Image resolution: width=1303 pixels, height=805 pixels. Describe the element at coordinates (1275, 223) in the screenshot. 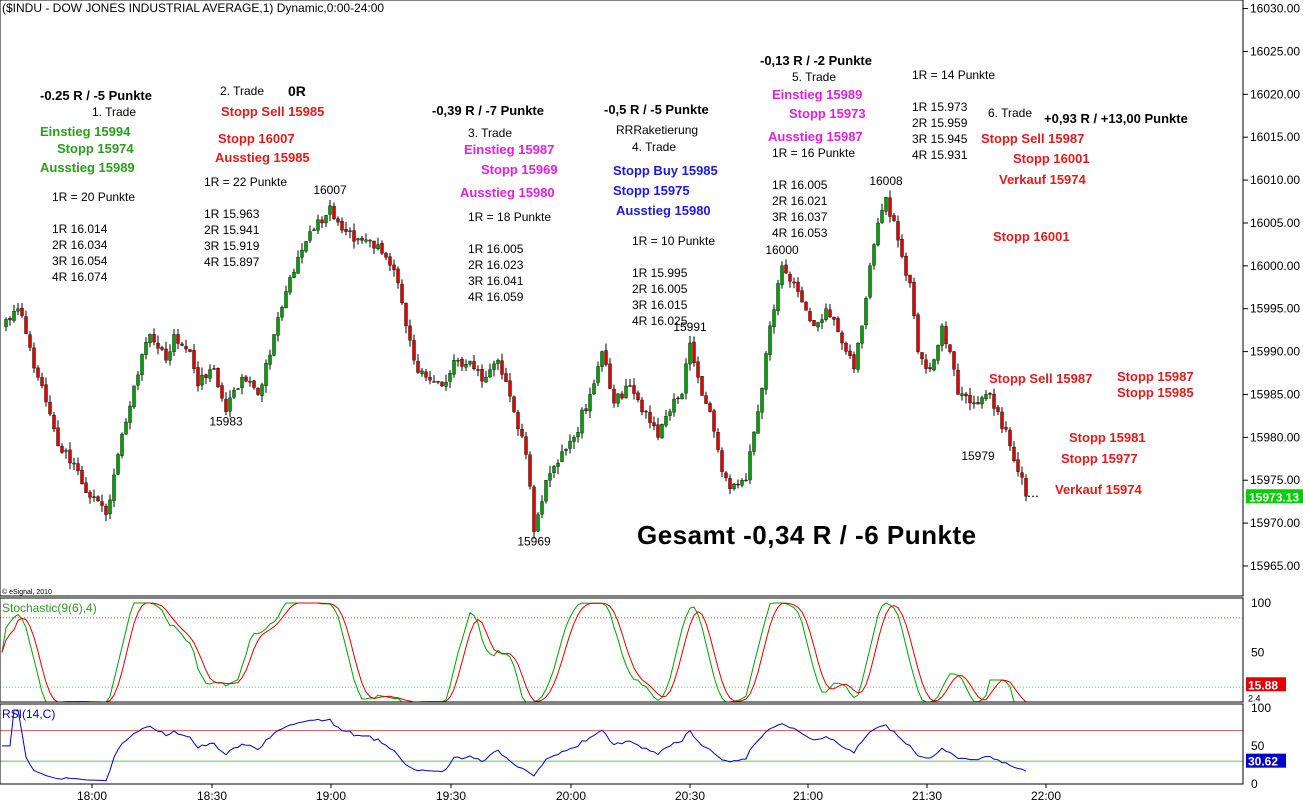

I see `price-tick-label: 16005.00` at that location.